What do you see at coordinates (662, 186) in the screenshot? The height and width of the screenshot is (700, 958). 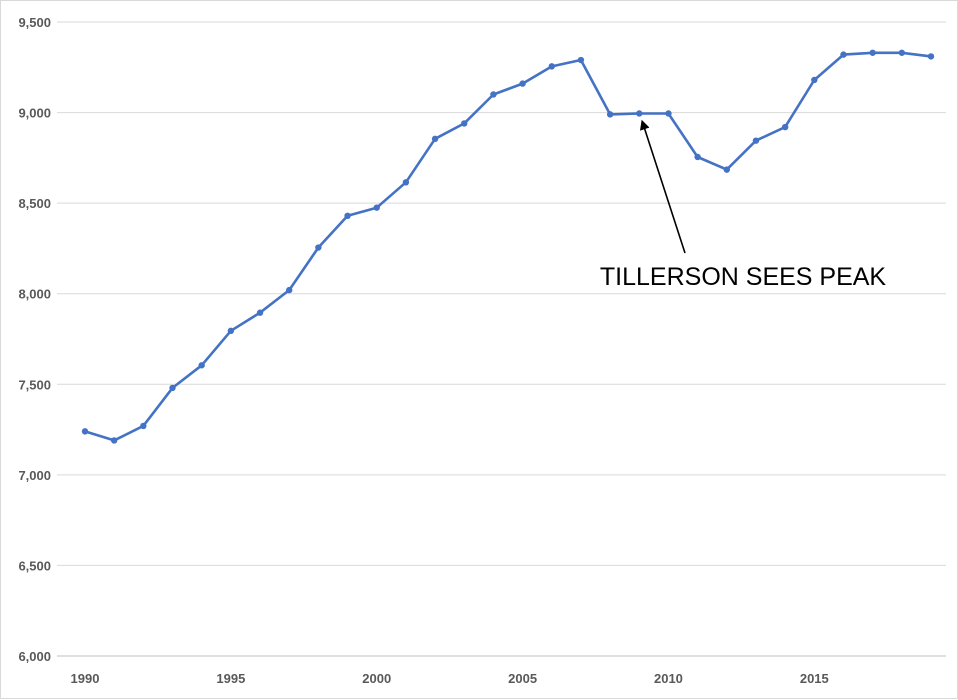 I see `annotation-arrow` at bounding box center [662, 186].